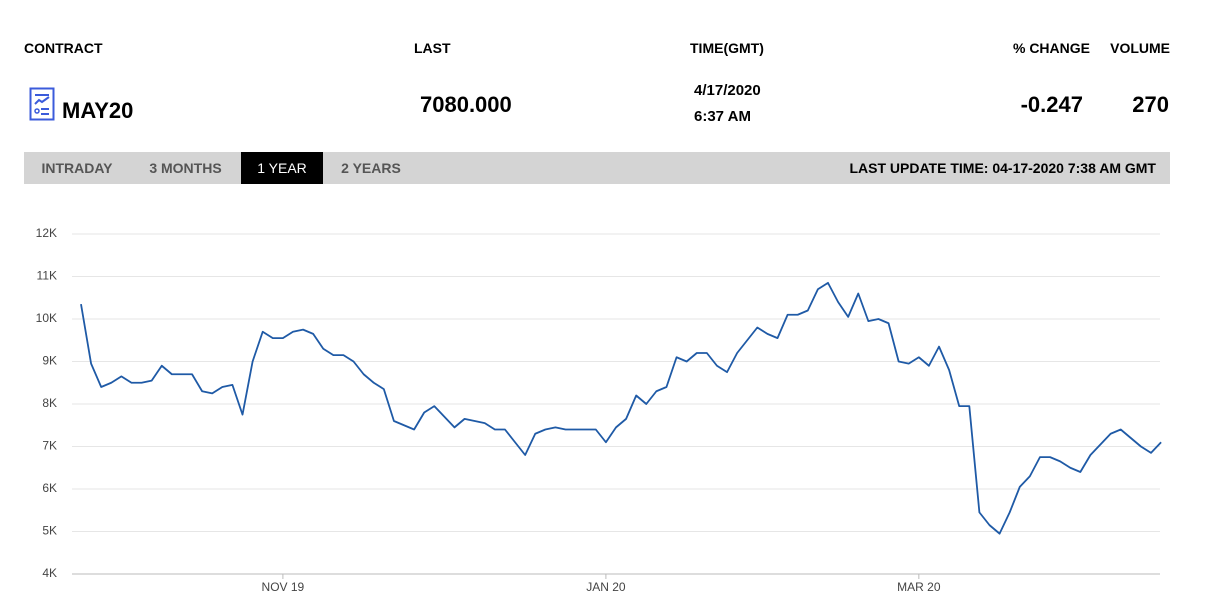 This screenshot has height=610, width=1206. I want to click on time-clock: 6:37 AM, so click(722, 116).